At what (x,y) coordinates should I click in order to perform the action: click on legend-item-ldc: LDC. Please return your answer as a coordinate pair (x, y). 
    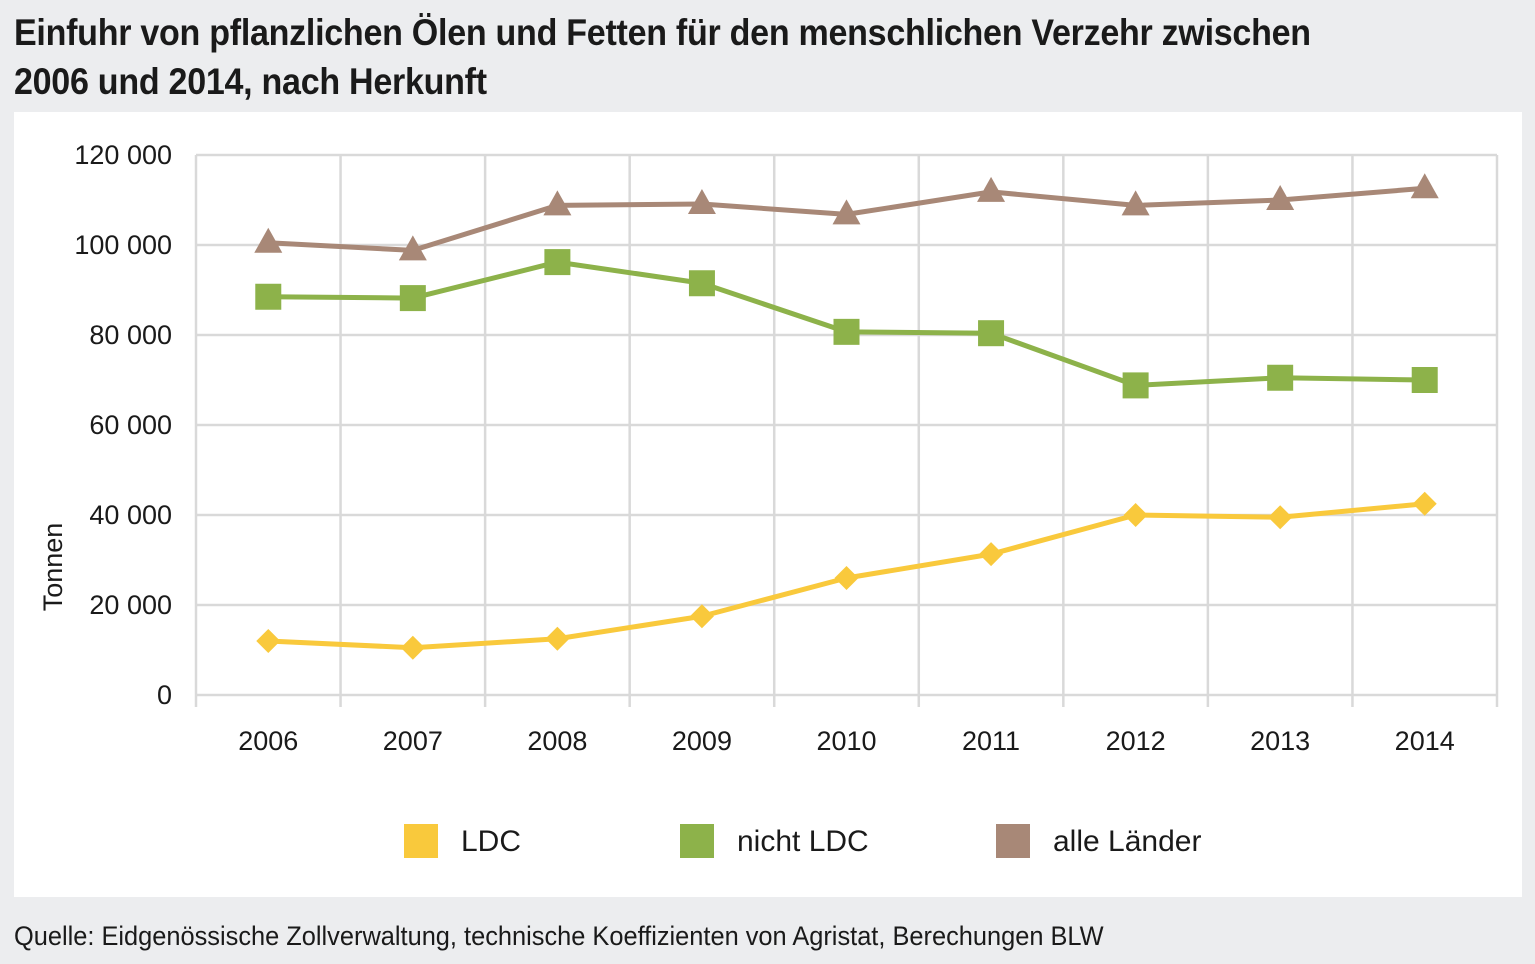
    Looking at the image, I should click on (462, 841).